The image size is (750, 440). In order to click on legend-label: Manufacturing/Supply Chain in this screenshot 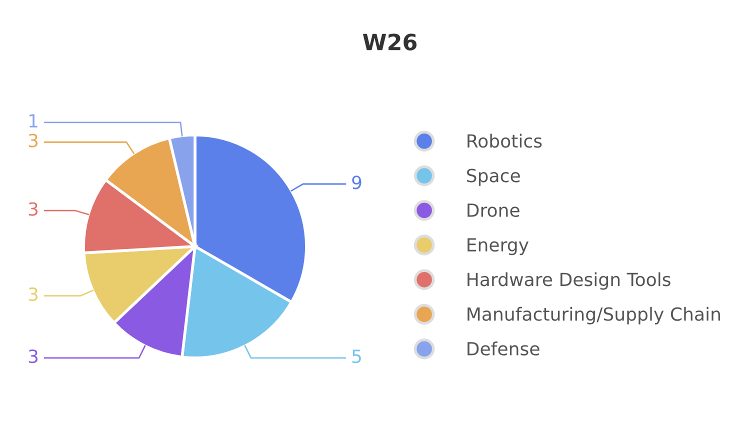, I will do `click(594, 315)`.